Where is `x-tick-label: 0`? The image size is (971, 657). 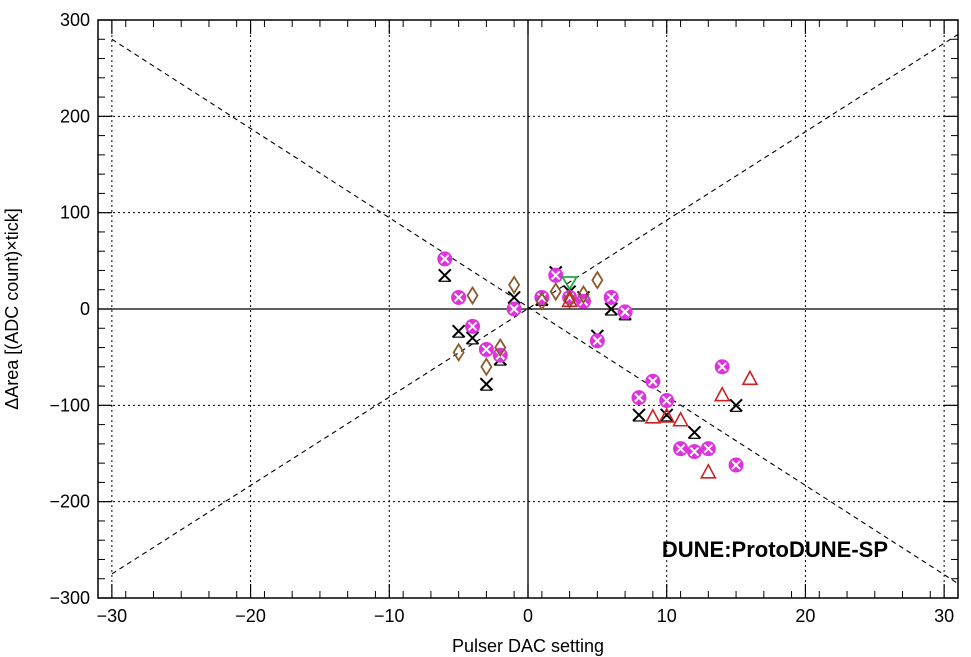
x-tick-label: 0 is located at coordinates (528, 616).